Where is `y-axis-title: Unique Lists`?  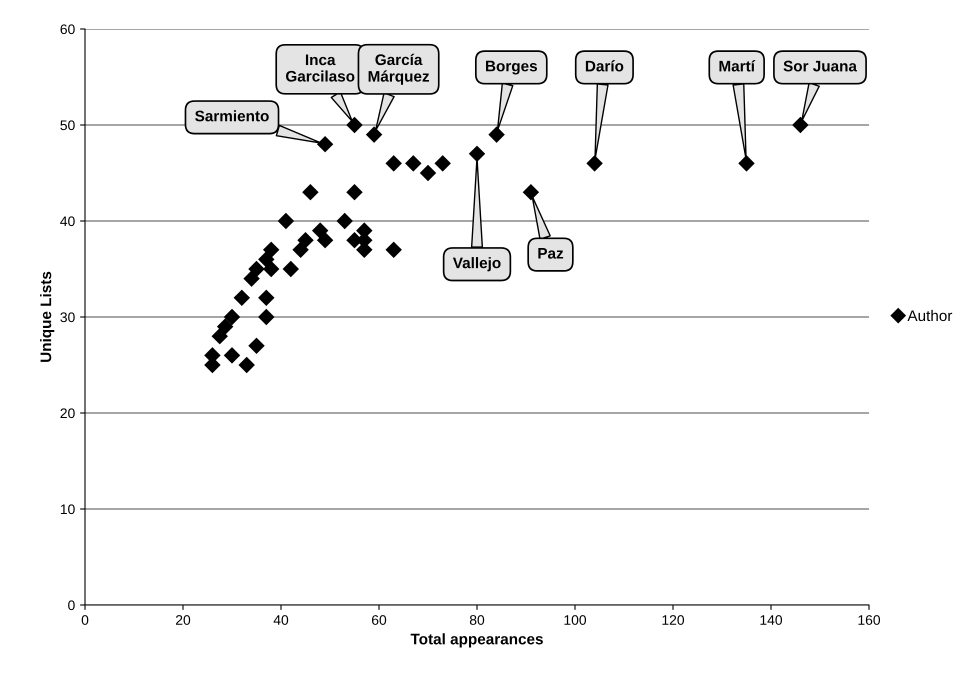
y-axis-title: Unique Lists is located at coordinates (47, 317).